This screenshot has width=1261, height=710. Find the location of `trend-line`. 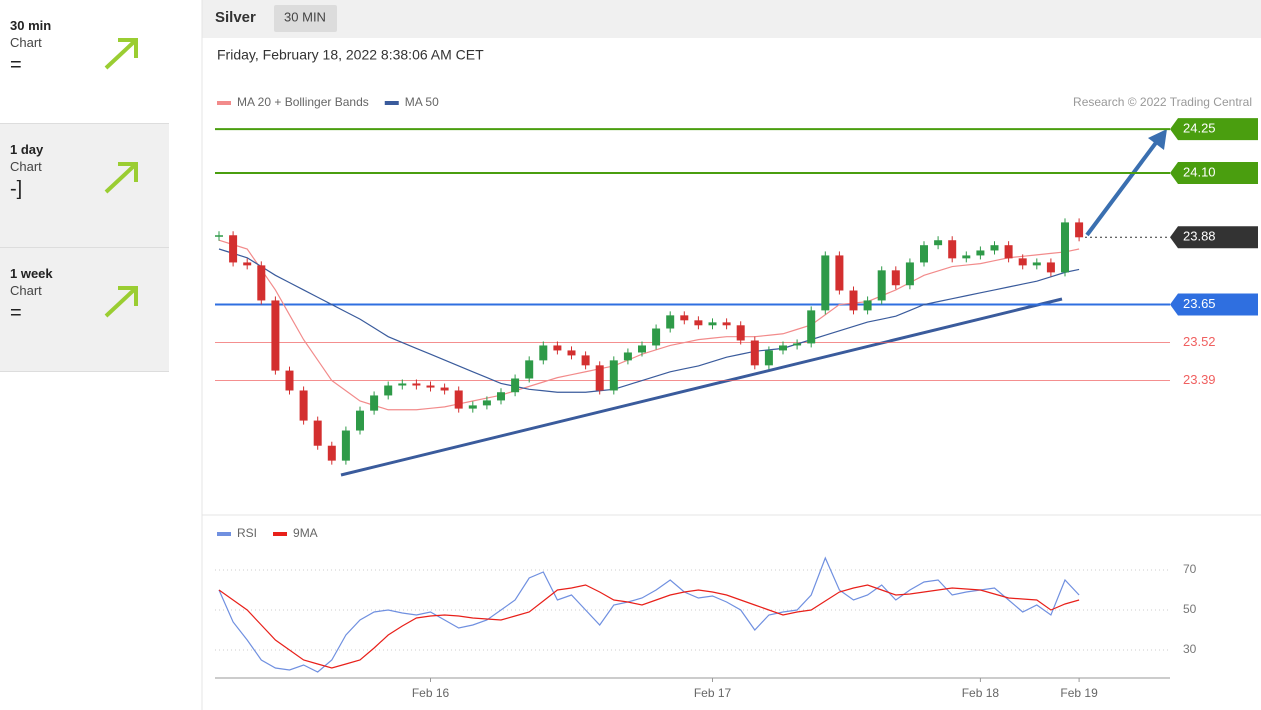

trend-line is located at coordinates (701, 387).